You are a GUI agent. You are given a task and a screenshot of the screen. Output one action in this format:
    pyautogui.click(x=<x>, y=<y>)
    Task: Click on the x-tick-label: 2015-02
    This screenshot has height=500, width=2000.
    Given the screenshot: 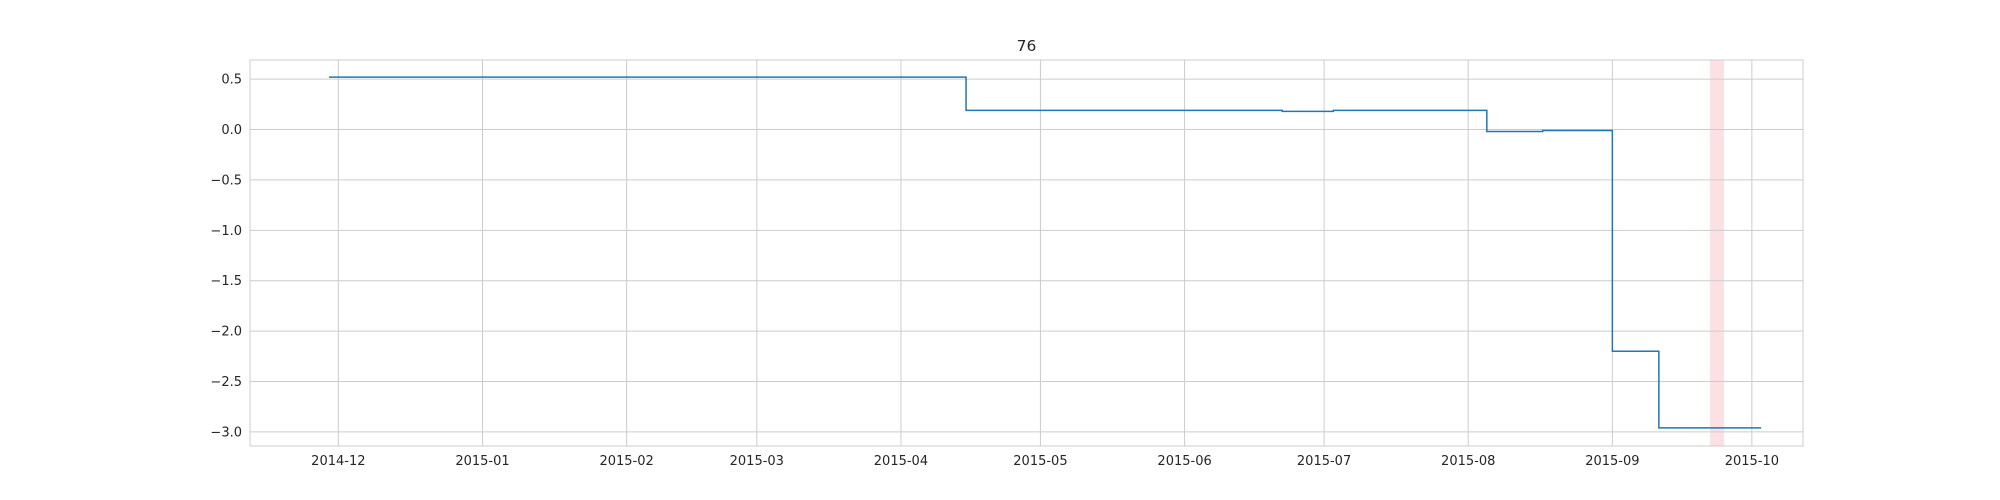 What is the action you would take?
    pyautogui.click(x=626, y=461)
    